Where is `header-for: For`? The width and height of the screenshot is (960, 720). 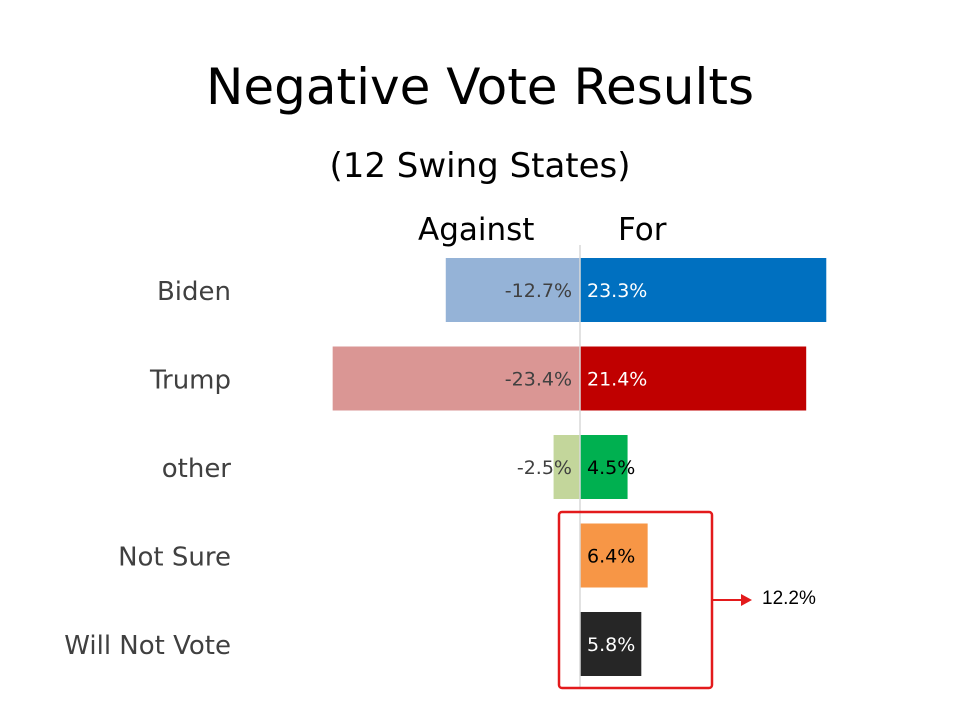
header-for: For is located at coordinates (642, 230).